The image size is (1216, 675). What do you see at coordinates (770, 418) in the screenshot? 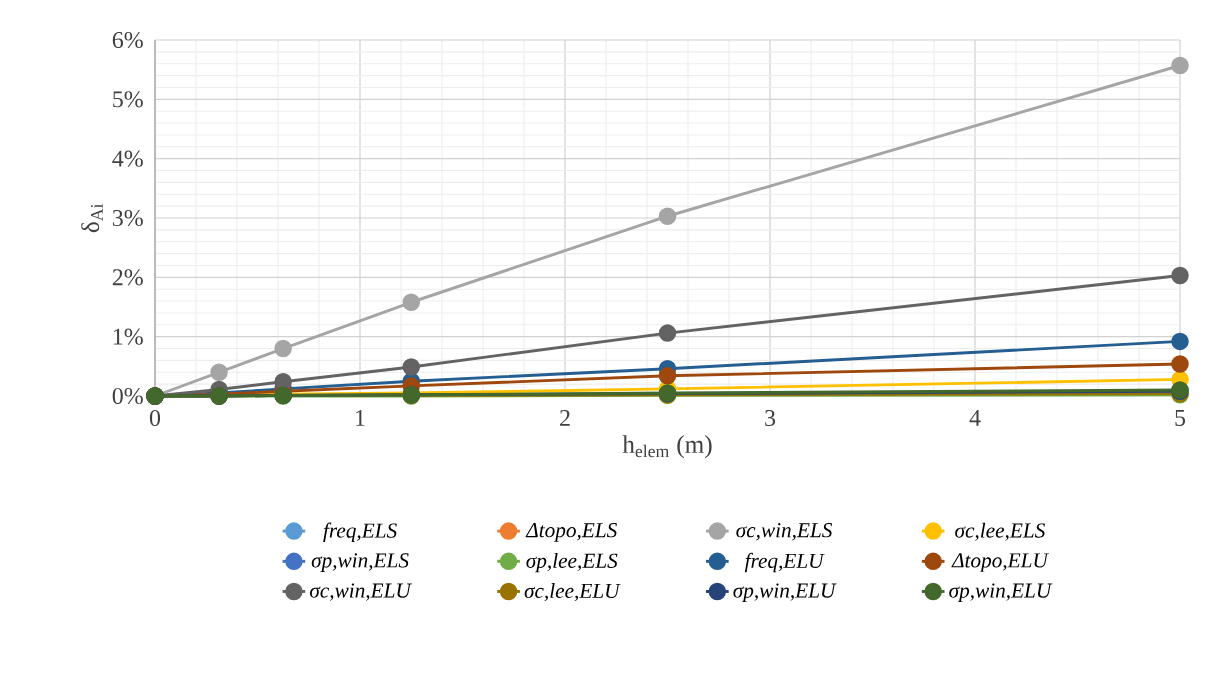
I see `x-tick-label: 3` at bounding box center [770, 418].